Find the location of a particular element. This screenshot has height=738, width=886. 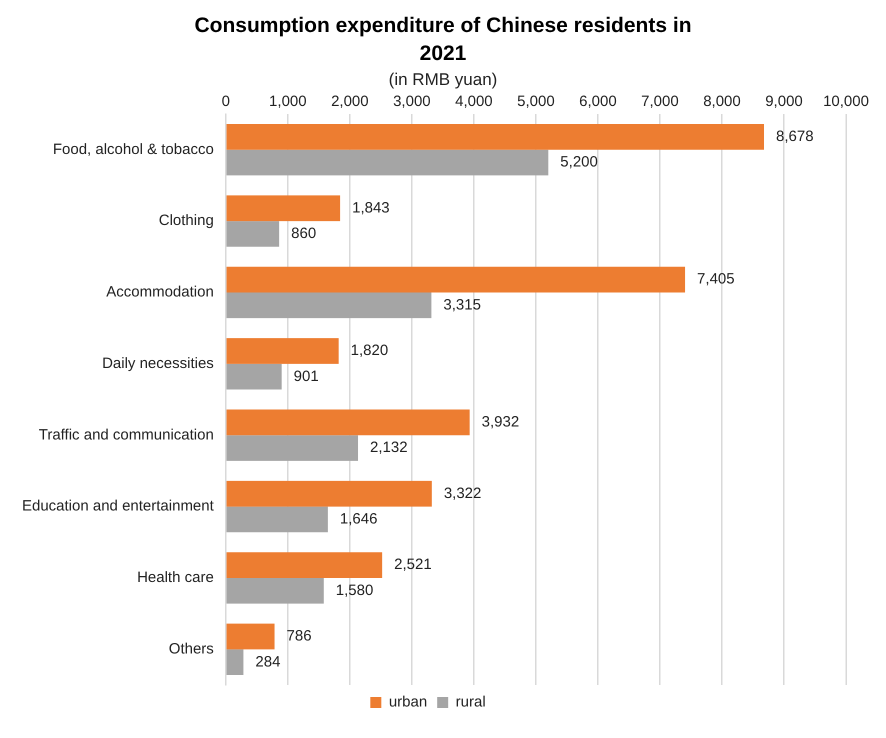

x-tick-label: 0 is located at coordinates (226, 101).